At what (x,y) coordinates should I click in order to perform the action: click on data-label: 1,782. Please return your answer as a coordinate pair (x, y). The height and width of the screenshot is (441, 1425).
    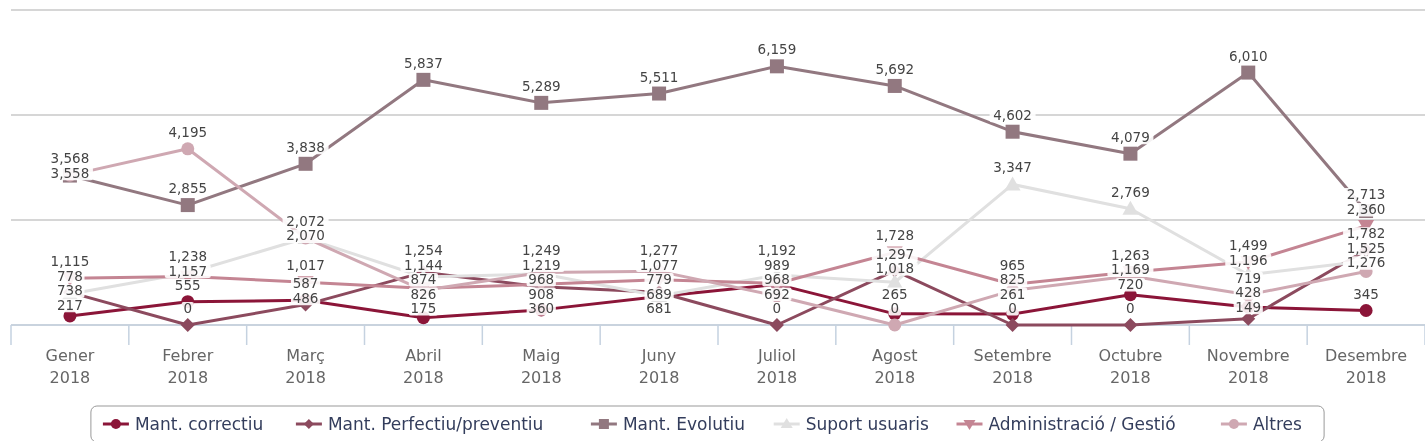
    Looking at the image, I should click on (1366, 233).